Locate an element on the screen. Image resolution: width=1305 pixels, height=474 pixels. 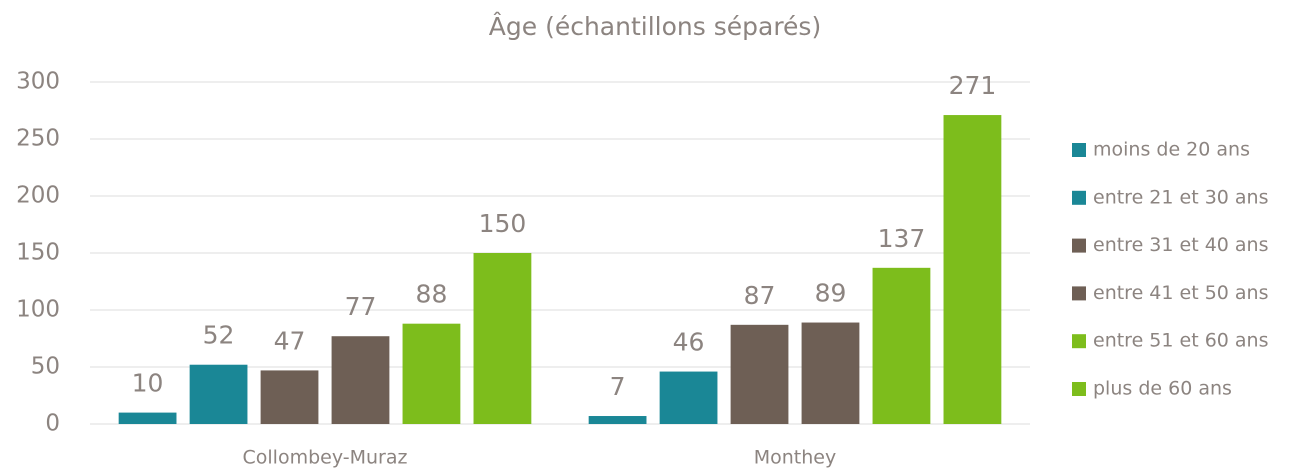
legend-label: plus de 60 ans is located at coordinates (1162, 389).